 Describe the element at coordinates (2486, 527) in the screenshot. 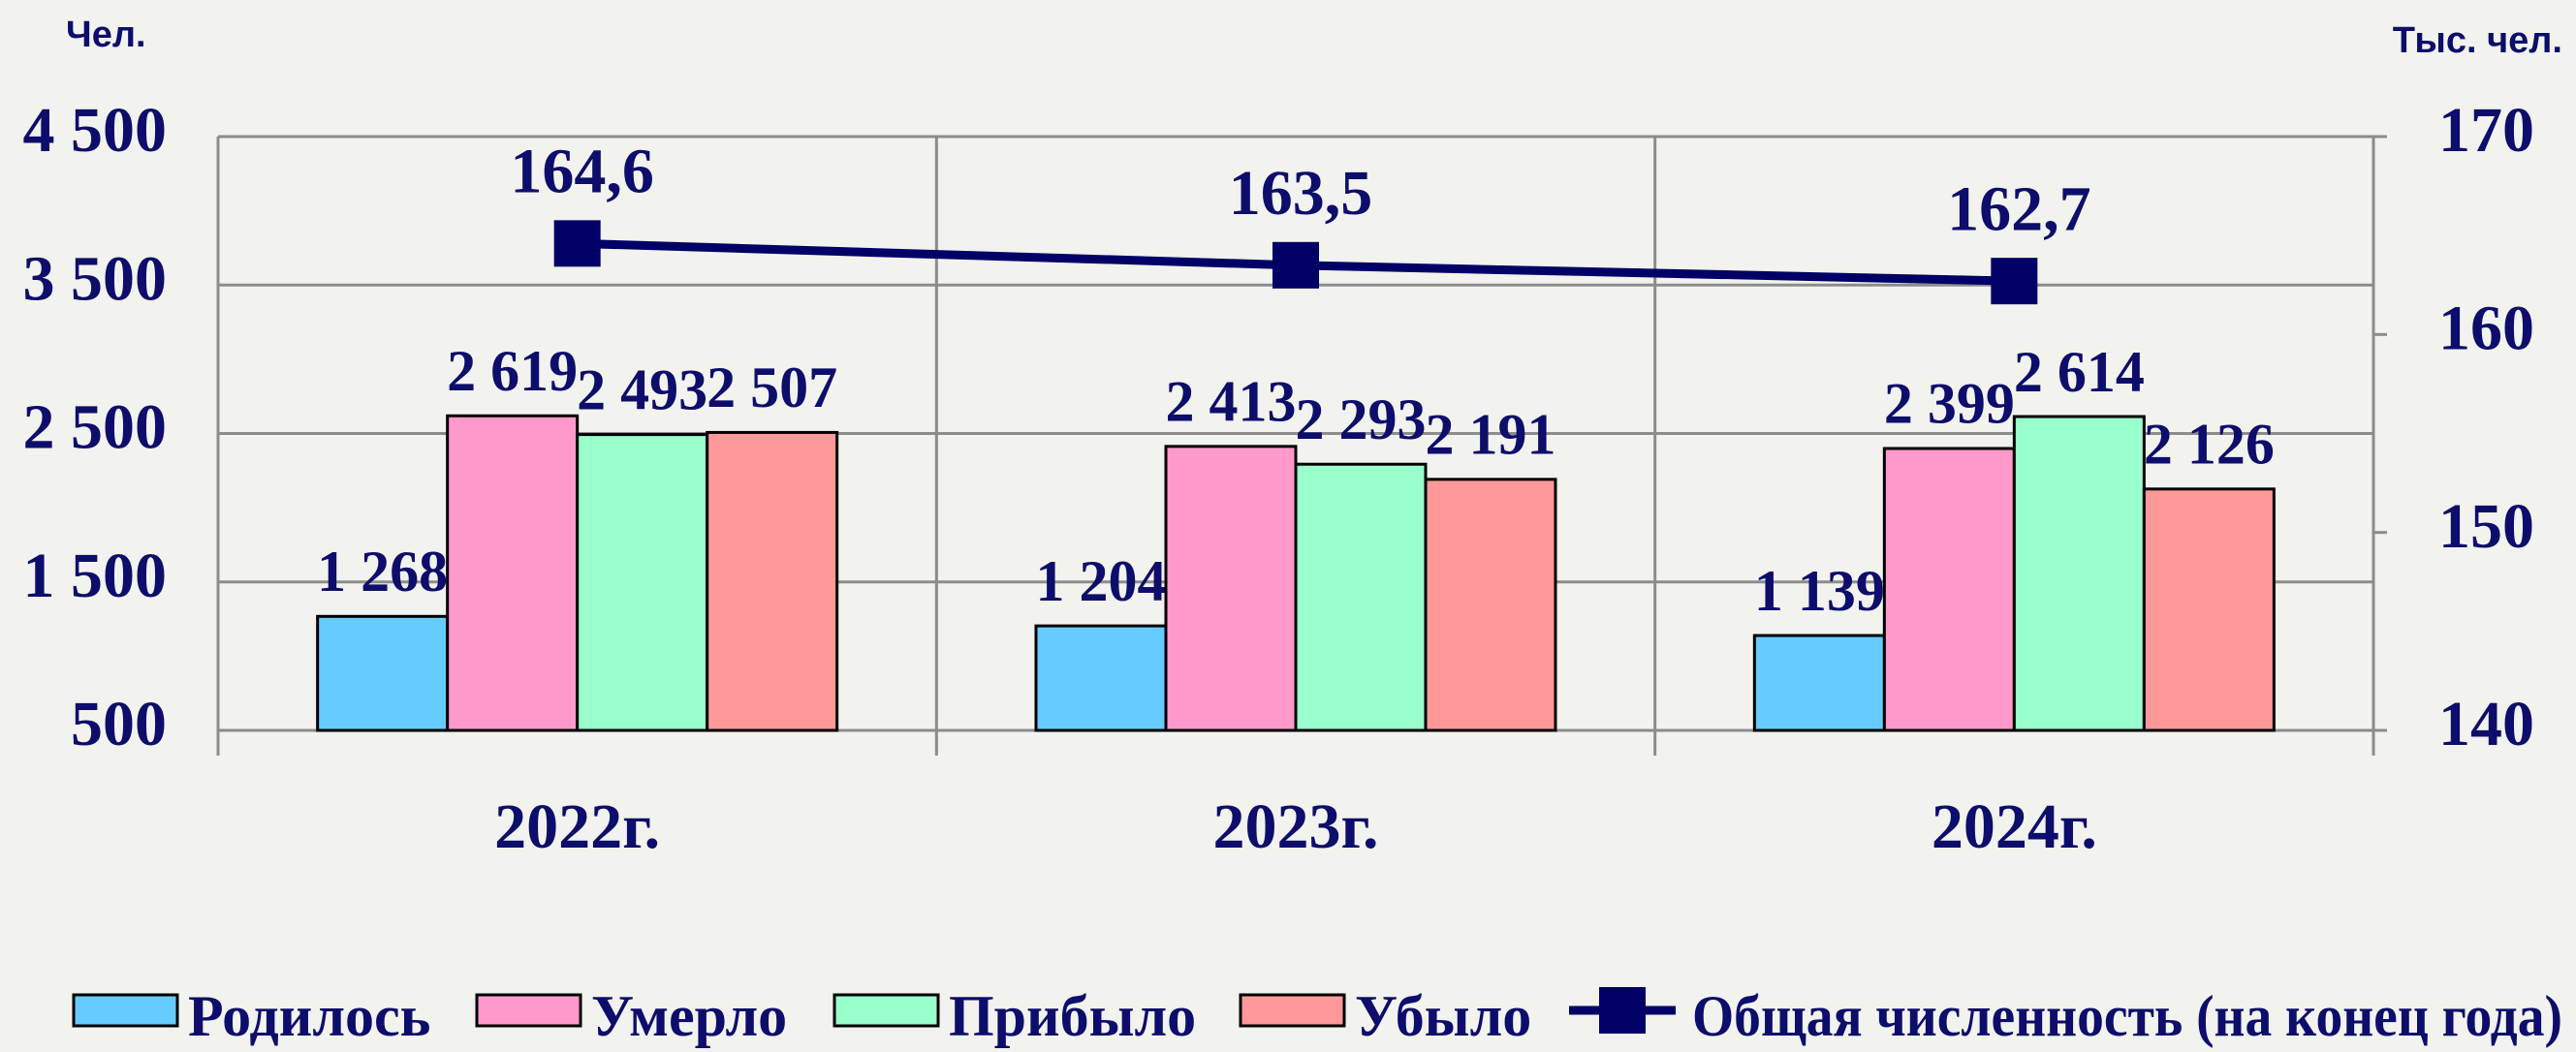

I see `y2-tick-label: 150` at that location.